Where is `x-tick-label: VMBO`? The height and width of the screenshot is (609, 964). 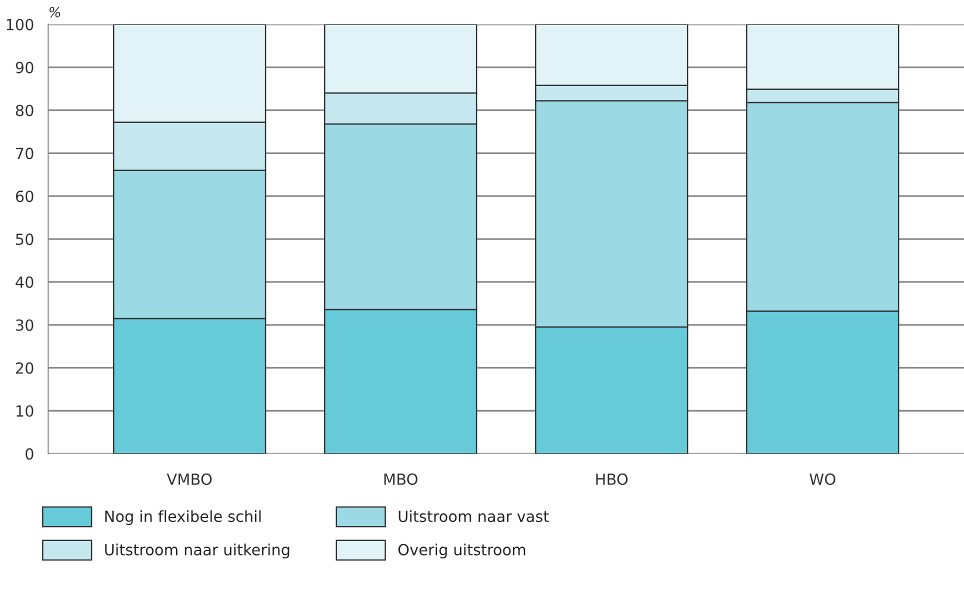
x-tick-label: VMBO is located at coordinates (189, 479).